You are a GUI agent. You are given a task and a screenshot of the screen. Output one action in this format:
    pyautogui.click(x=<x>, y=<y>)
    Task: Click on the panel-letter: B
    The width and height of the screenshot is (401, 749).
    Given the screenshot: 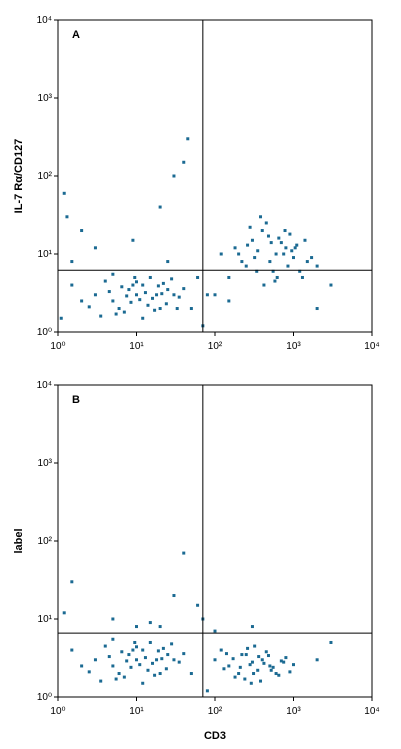 What is the action you would take?
    pyautogui.click(x=76, y=400)
    